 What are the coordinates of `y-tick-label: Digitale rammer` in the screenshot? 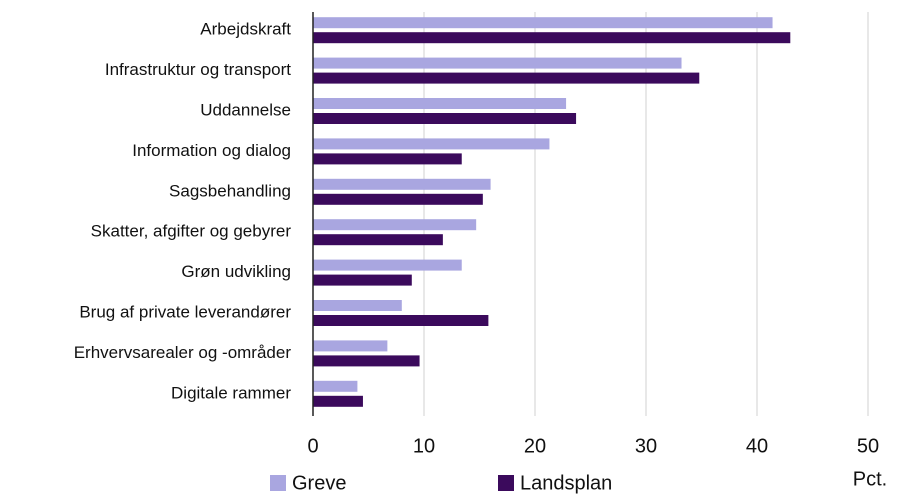 It's located at (231, 392).